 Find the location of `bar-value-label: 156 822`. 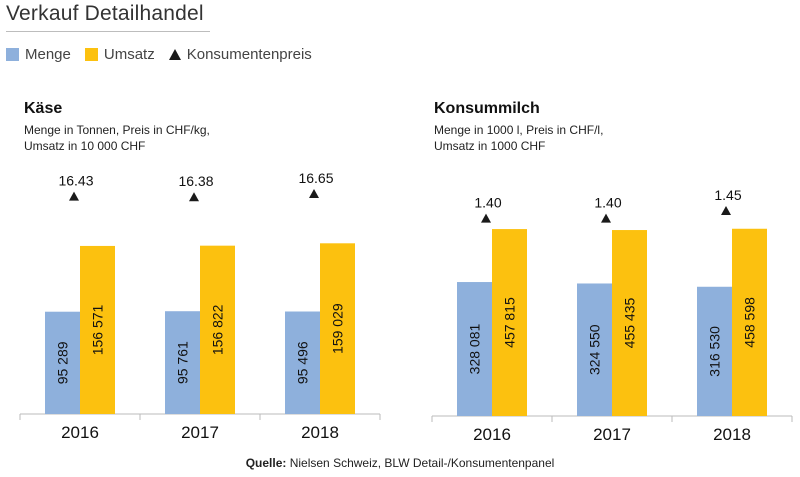

bar-value-label: 156 822 is located at coordinates (218, 329).